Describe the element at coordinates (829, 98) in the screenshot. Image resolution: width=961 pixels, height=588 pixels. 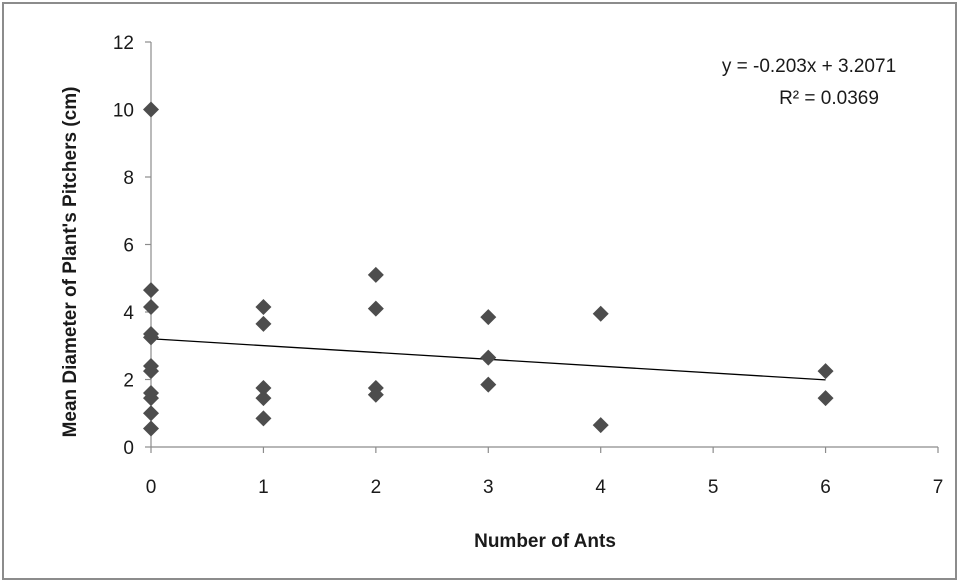
I see `trendline-r-squared: R² = 0.0369` at that location.